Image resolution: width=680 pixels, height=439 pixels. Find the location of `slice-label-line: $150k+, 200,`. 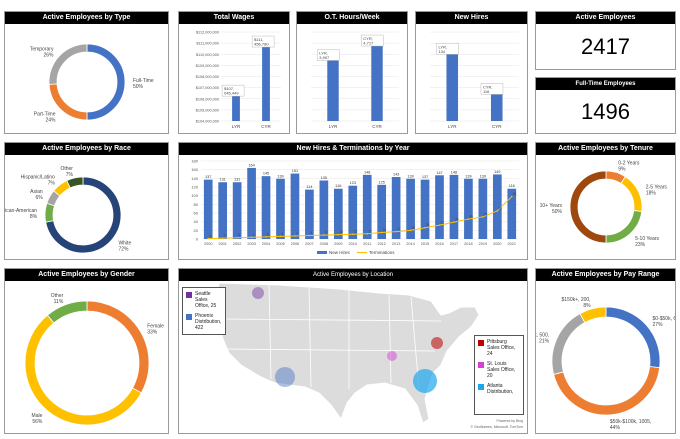

slice-label-line: $150k+, 200, is located at coordinates (576, 300).